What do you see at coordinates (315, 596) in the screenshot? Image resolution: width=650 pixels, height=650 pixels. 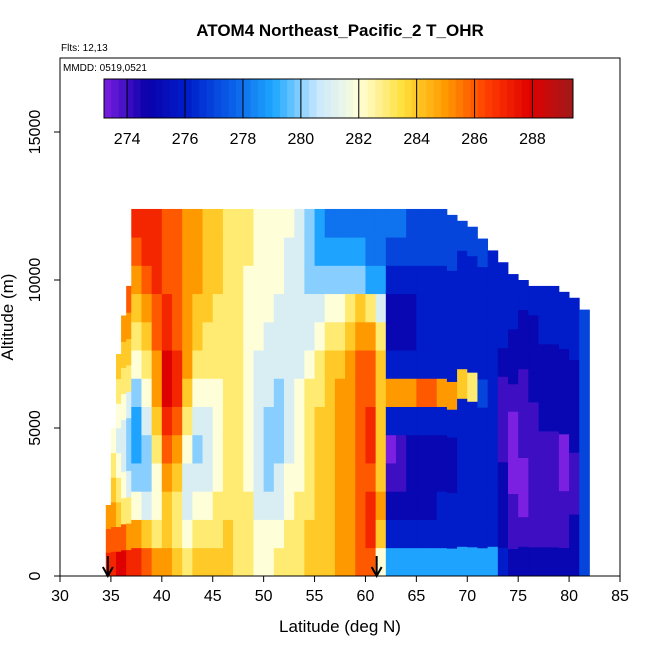 I see `x-tick-label: 55` at bounding box center [315, 596].